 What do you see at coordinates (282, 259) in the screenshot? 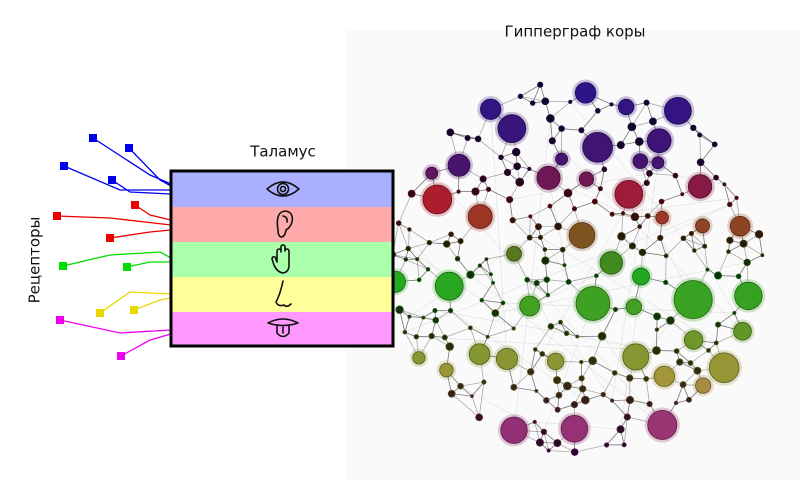
I see `touch-band` at bounding box center [282, 259].